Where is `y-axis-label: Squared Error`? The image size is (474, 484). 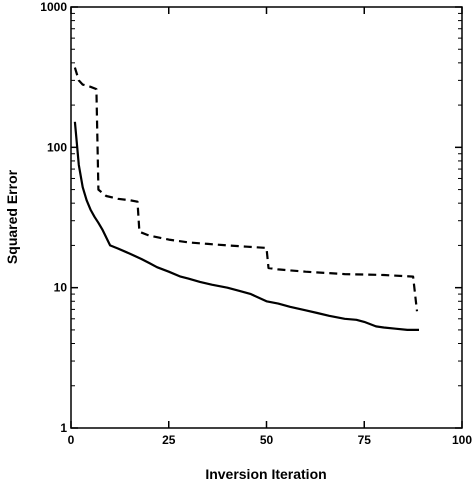
y-axis-label: Squared Error is located at coordinates (12, 216).